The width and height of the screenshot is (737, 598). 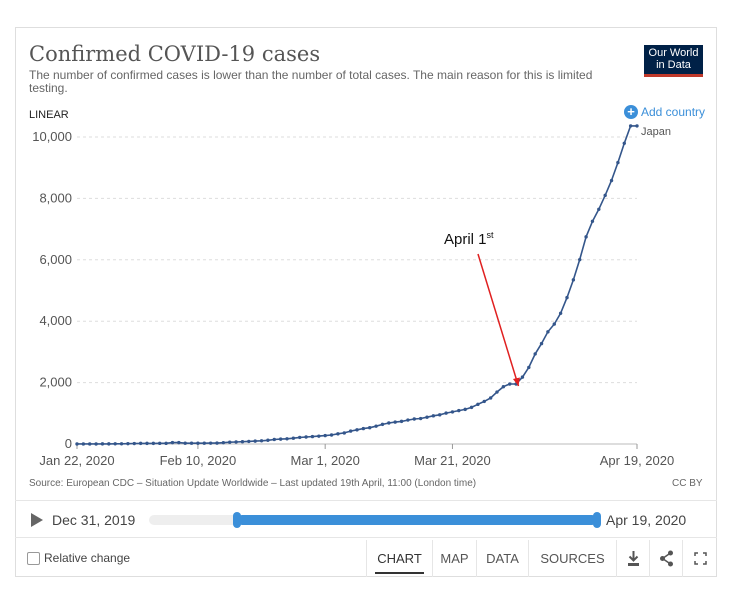 What do you see at coordinates (52, 136) in the screenshot?
I see `y-tick-label: 10,000` at bounding box center [52, 136].